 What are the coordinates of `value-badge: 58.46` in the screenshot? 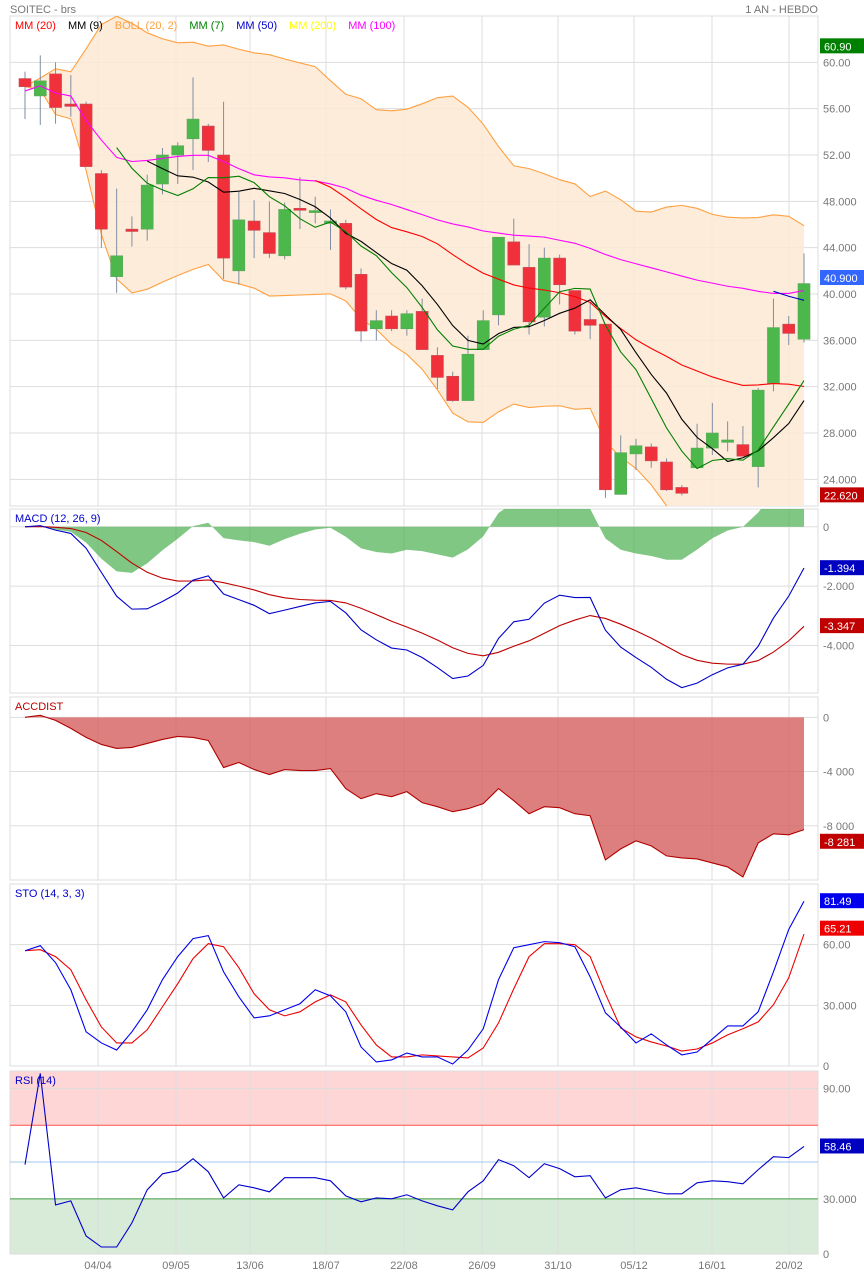 It's located at (842, 1146).